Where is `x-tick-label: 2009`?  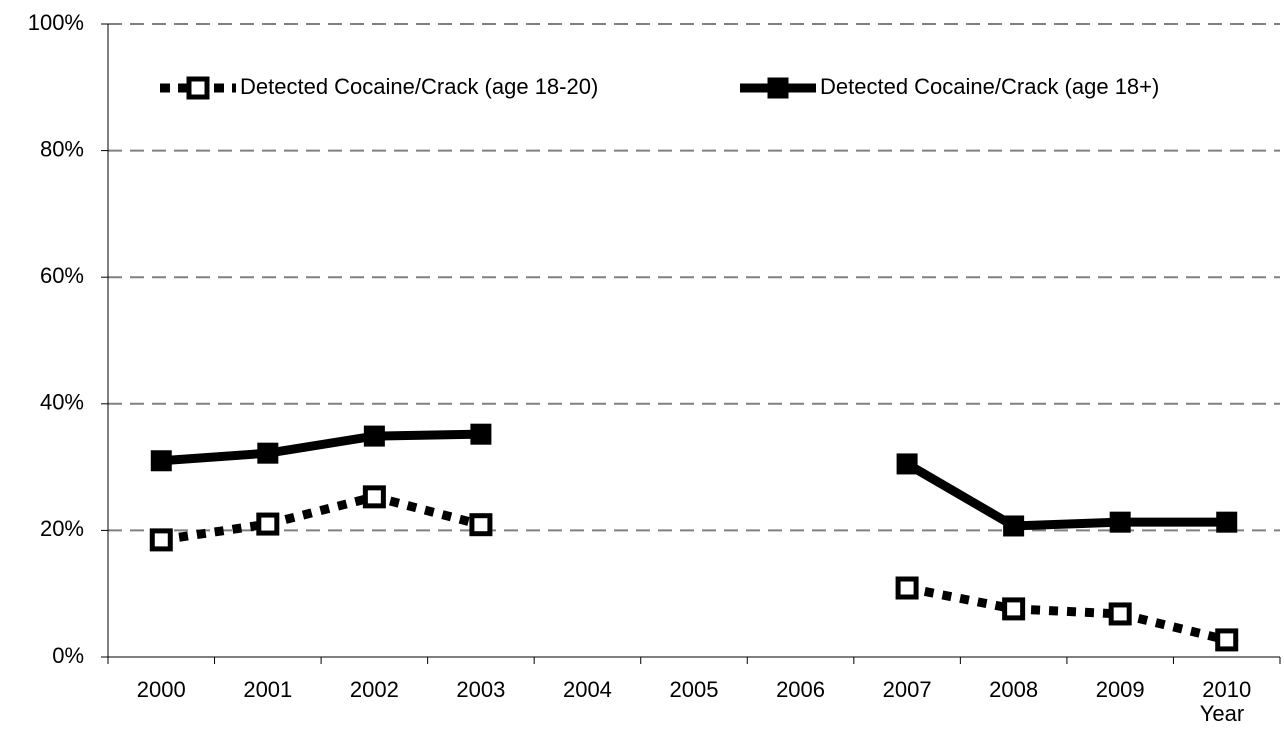 x-tick-label: 2009 is located at coordinates (1120, 689).